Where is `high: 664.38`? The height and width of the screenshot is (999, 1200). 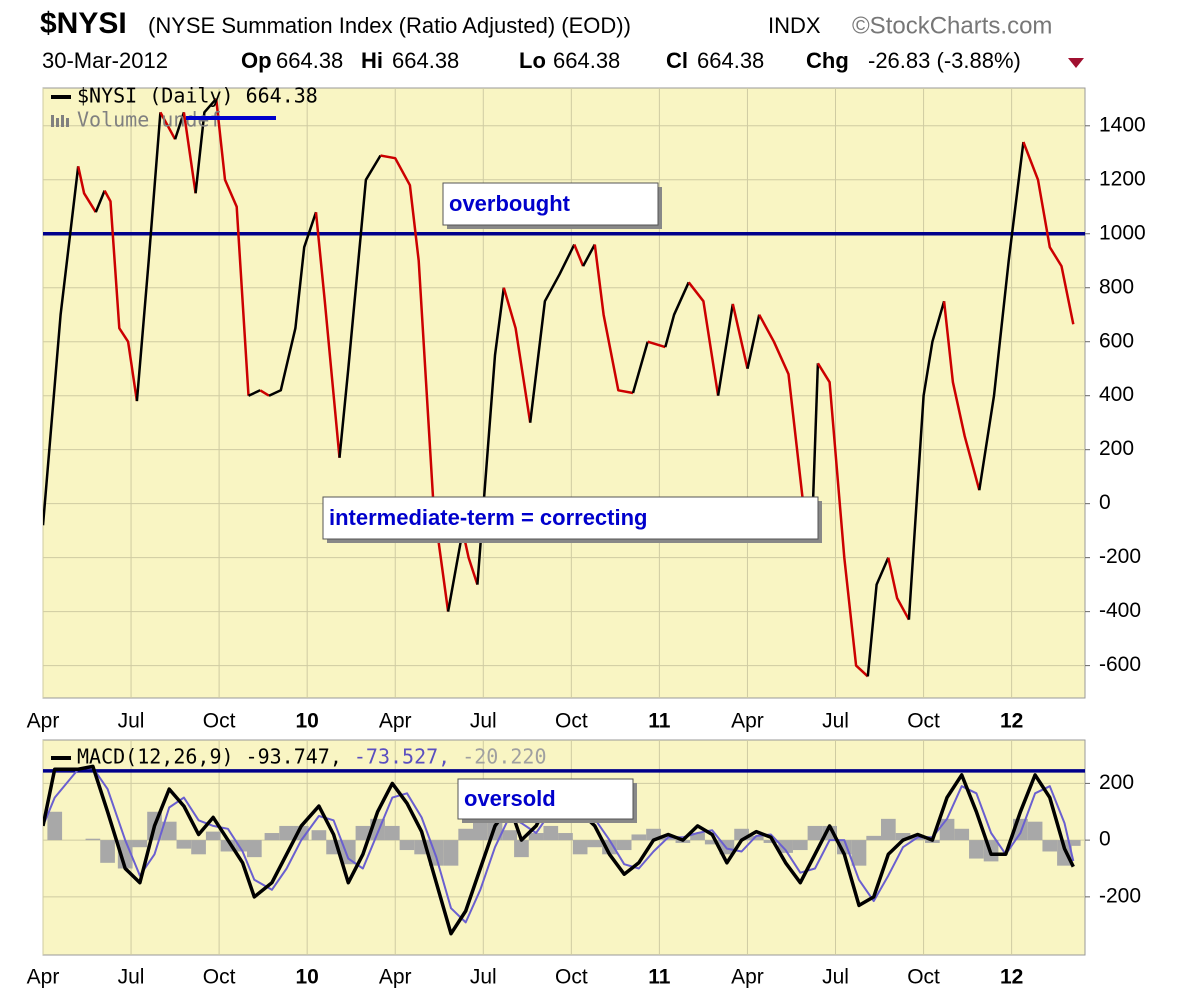 high: 664.38 is located at coordinates (425, 60).